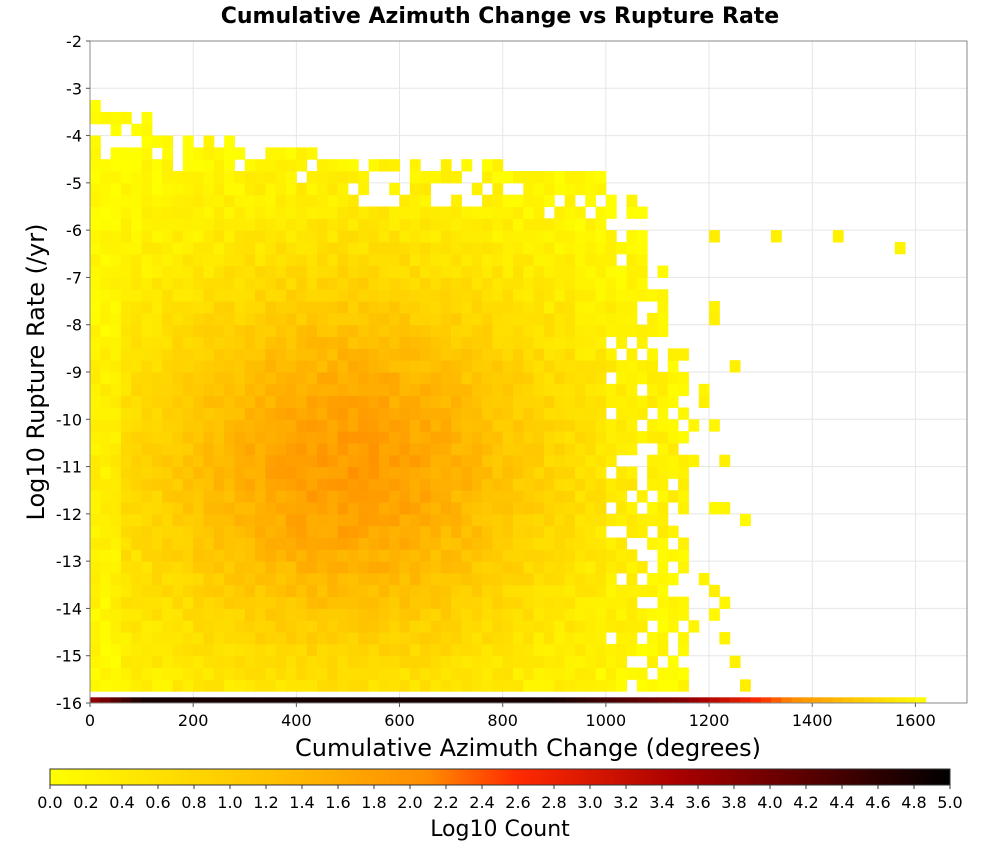 The width and height of the screenshot is (1000, 850). What do you see at coordinates (90, 720) in the screenshot?
I see `x-tick-label: 0` at bounding box center [90, 720].